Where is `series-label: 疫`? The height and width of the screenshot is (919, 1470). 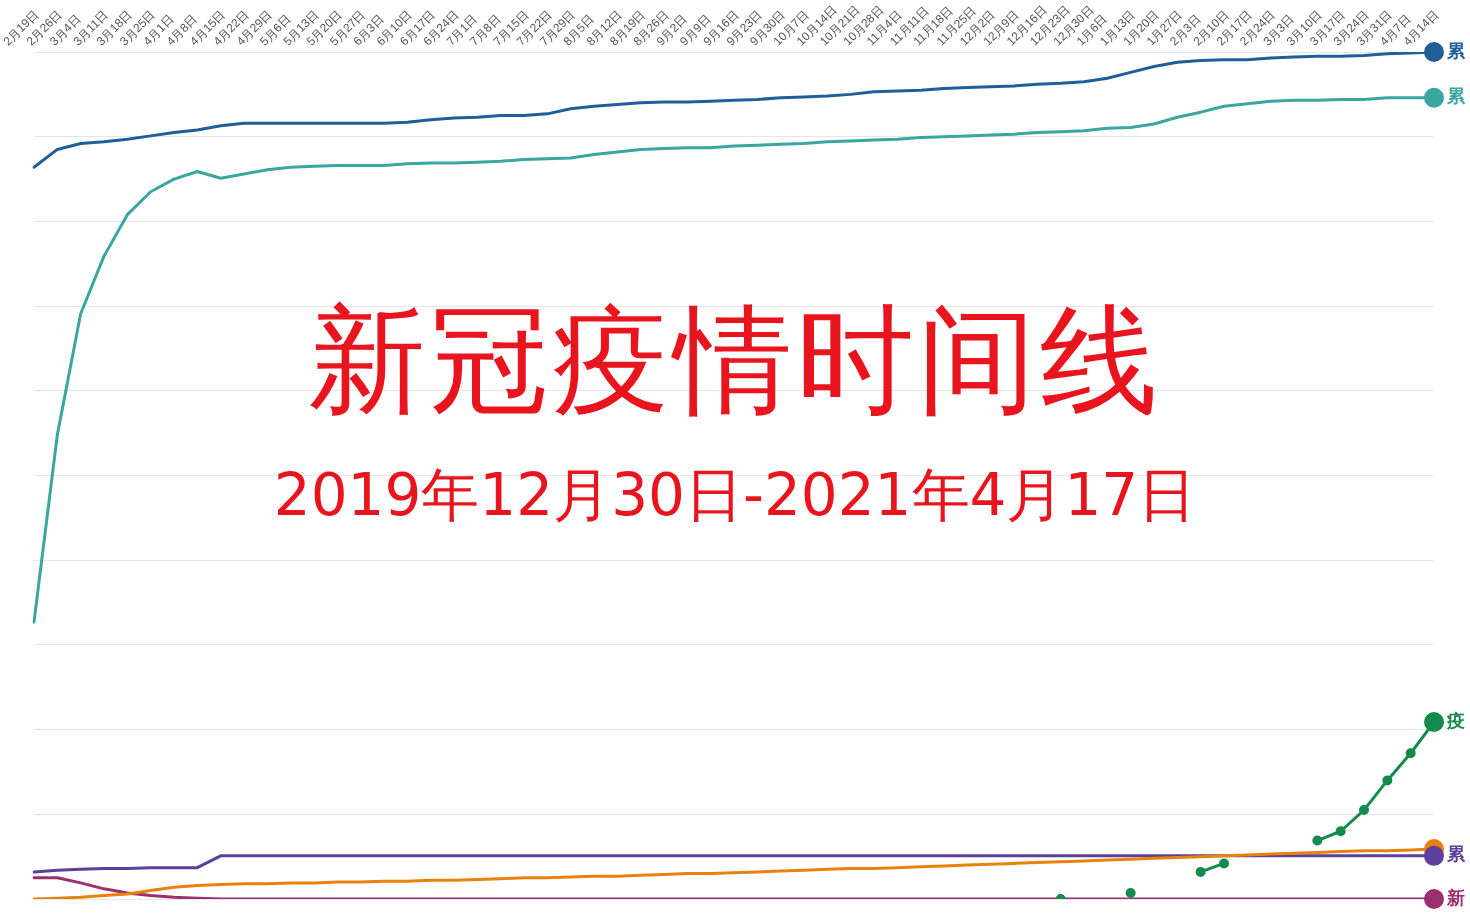
series-label: 疫 is located at coordinates (1455, 720).